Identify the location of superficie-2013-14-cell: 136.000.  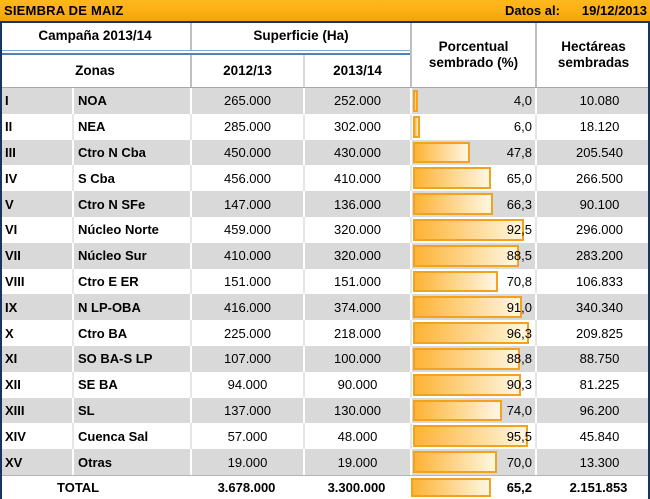
(356, 204).